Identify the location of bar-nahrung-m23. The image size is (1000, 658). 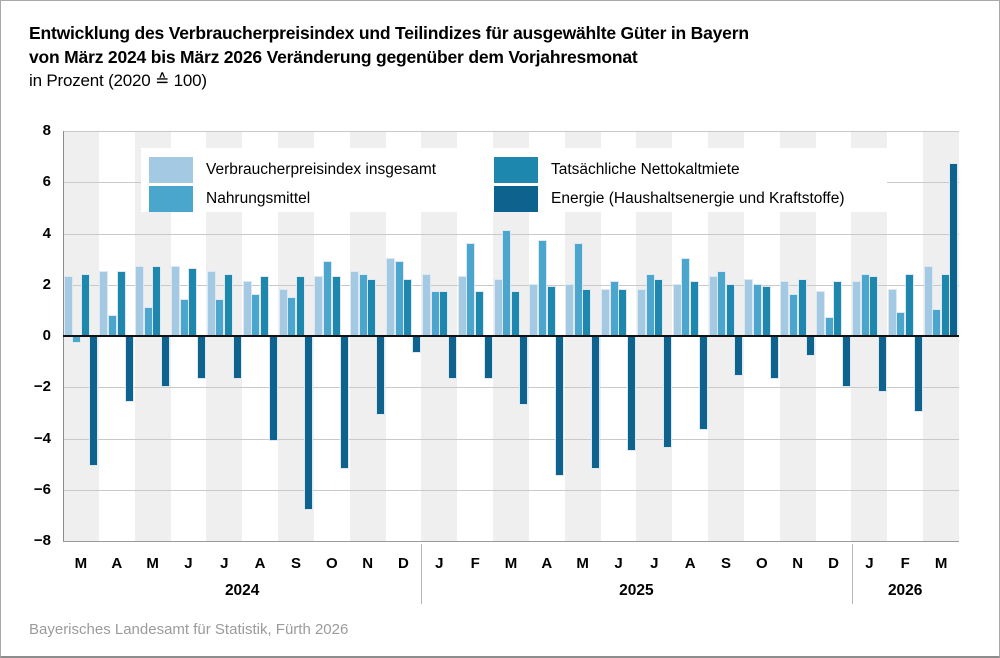
(901, 324).